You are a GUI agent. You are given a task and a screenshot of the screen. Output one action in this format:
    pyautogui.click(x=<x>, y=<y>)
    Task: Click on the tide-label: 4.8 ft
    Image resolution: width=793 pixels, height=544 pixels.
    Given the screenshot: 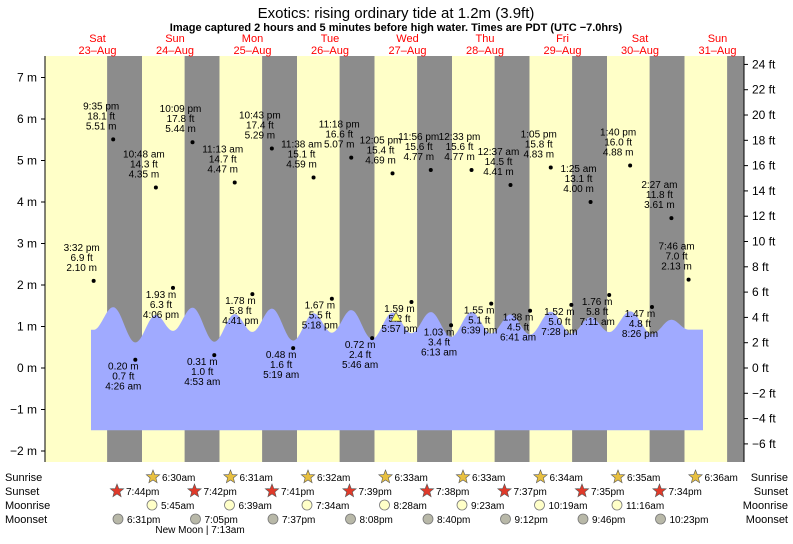 What is the action you would take?
    pyautogui.click(x=640, y=324)
    